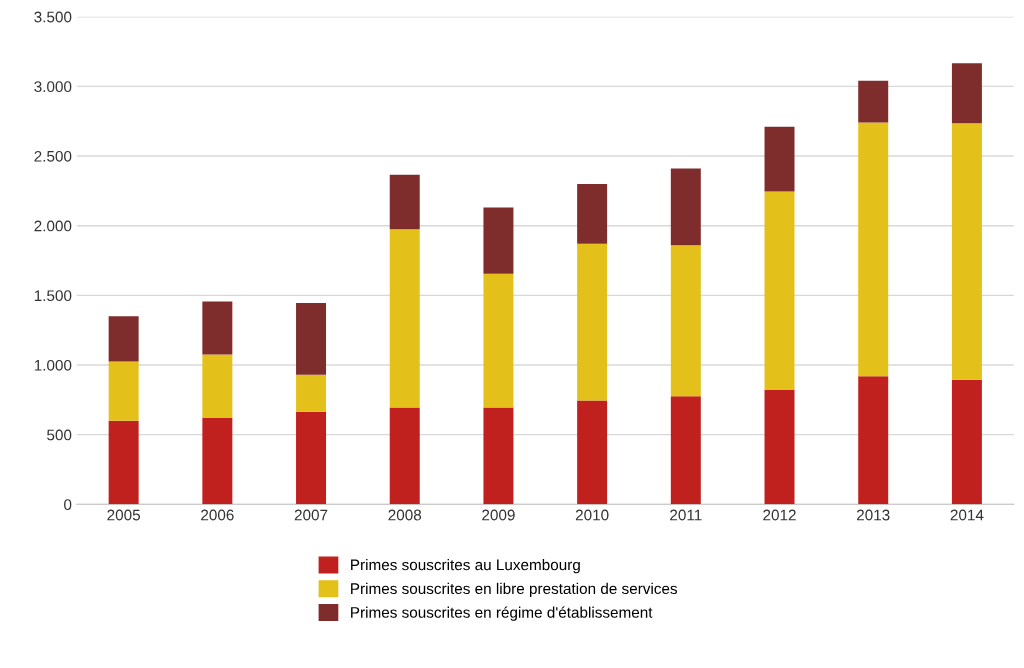 Image resolution: width=1024 pixels, height=668 pixels. Describe the element at coordinates (498, 515) in the screenshot. I see `x-tick-label: 2009` at that location.